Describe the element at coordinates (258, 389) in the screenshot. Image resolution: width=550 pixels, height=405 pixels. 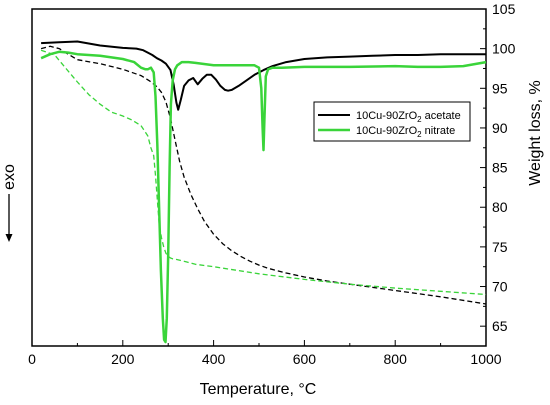
I see `x-axis-title: Temperature, °C` at that location.